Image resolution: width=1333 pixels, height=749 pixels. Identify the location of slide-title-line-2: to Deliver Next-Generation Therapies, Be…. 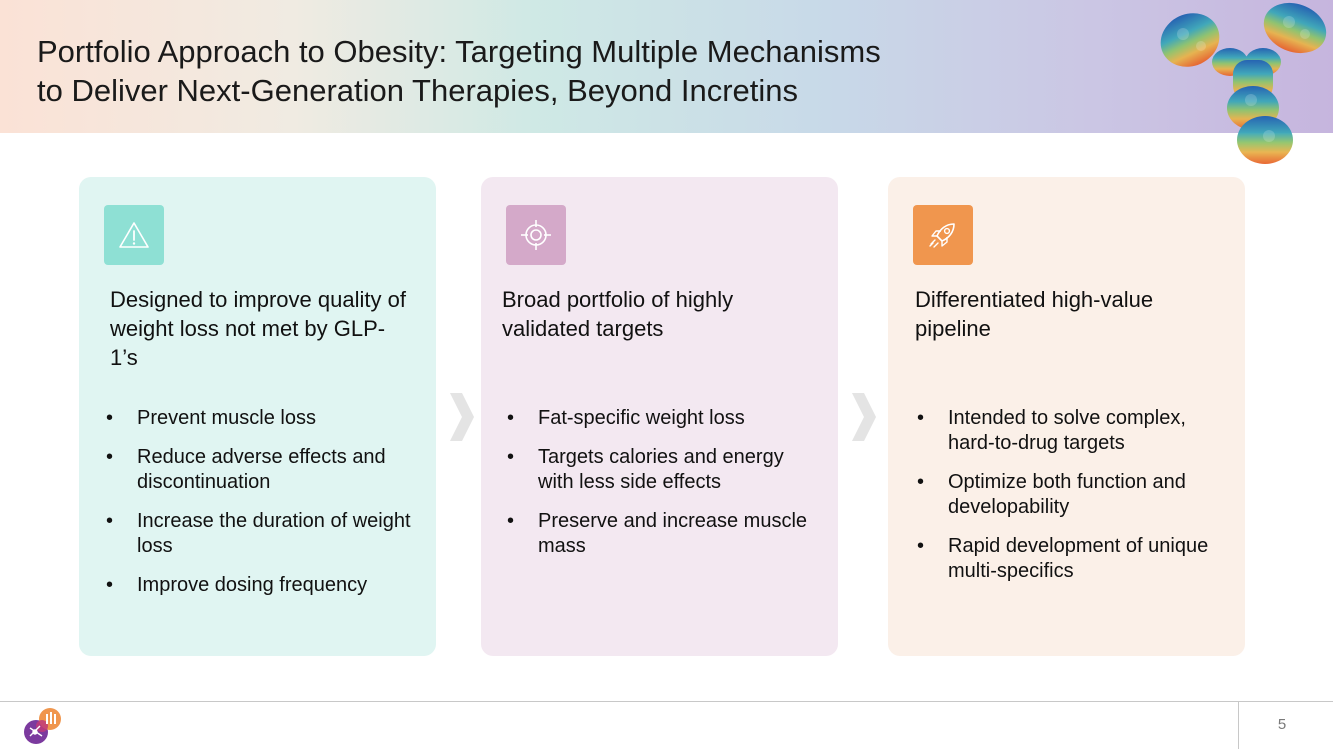
(418, 90).